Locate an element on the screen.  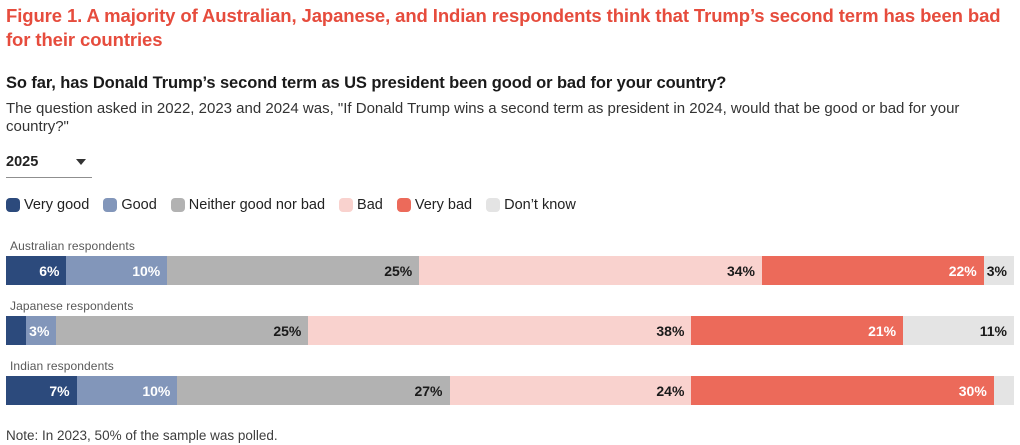
legend-item: Very good is located at coordinates (47, 205).